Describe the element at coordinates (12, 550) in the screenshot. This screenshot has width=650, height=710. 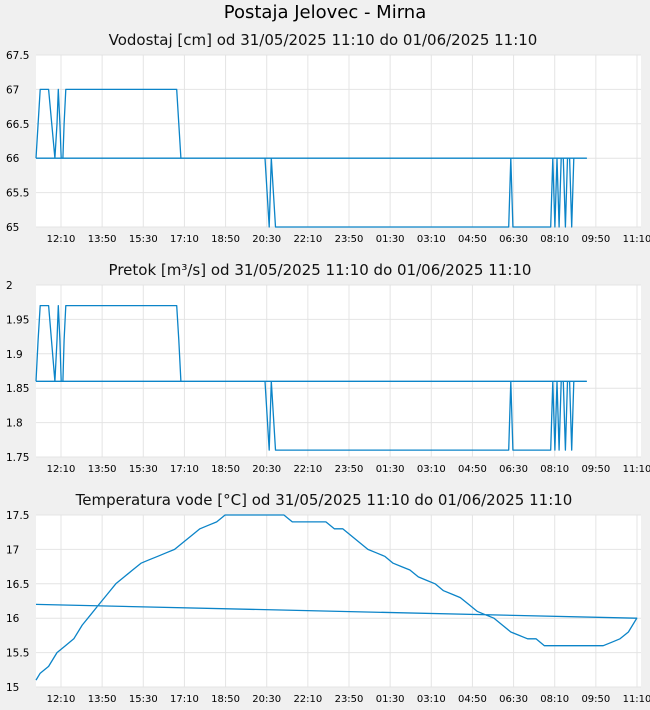
I see `y-tick-label: 17` at that location.